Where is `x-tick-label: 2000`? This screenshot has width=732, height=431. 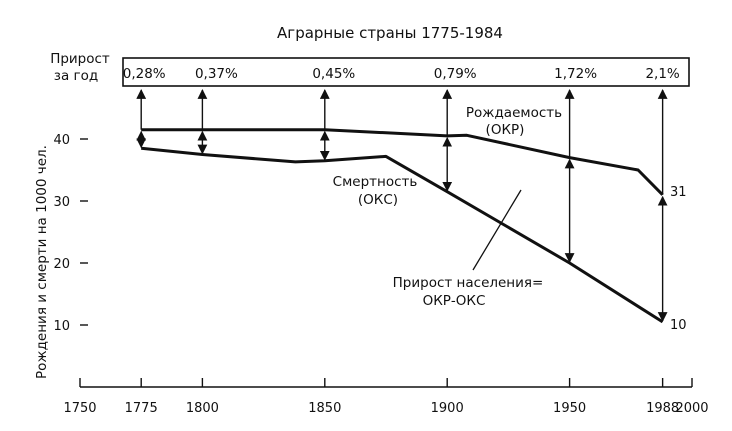 x-tick-label: 2000 is located at coordinates (691, 408).